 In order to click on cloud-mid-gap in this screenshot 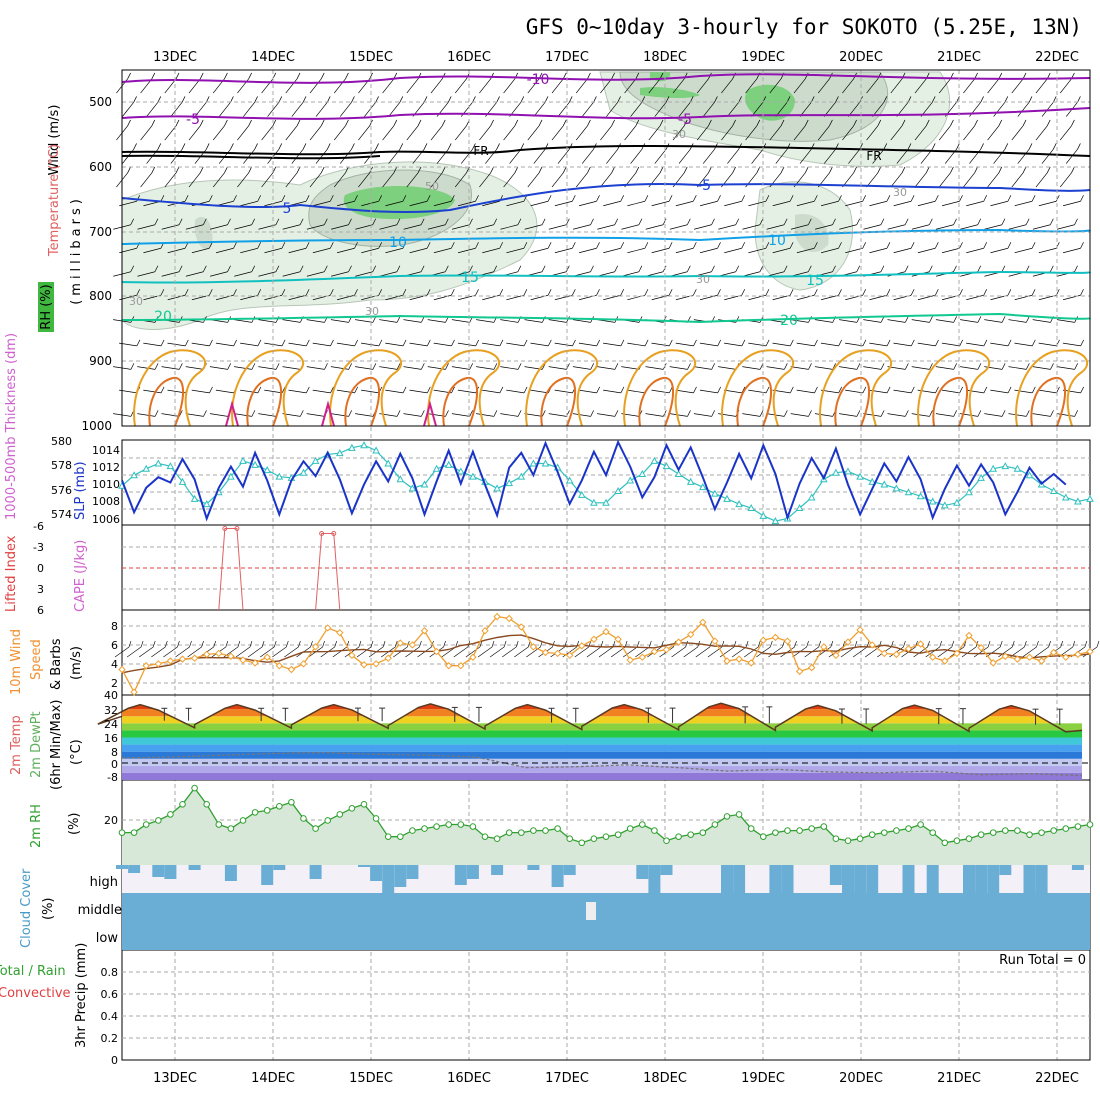, I will do `click(591, 911)`.